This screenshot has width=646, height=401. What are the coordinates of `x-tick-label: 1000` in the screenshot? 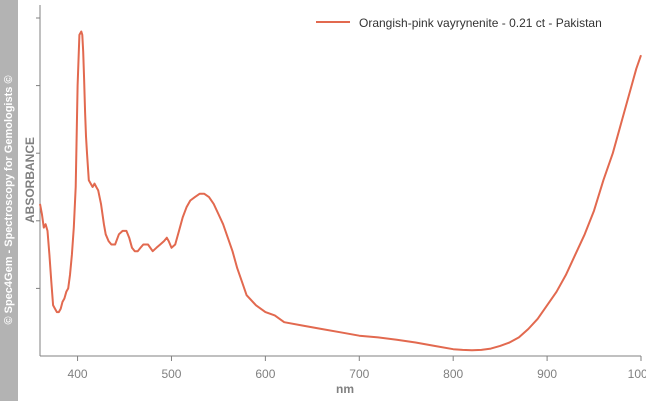 It's located at (637, 374).